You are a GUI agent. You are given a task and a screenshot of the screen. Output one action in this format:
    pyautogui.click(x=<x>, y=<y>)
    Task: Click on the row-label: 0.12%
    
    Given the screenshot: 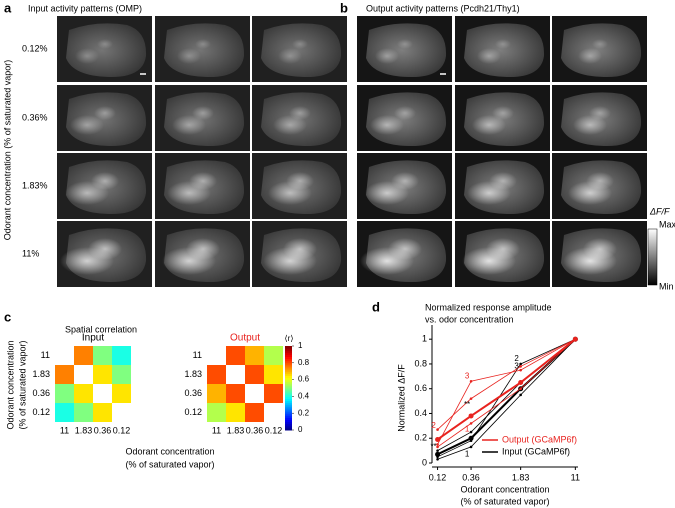 What is the action you would take?
    pyautogui.click(x=35, y=48)
    